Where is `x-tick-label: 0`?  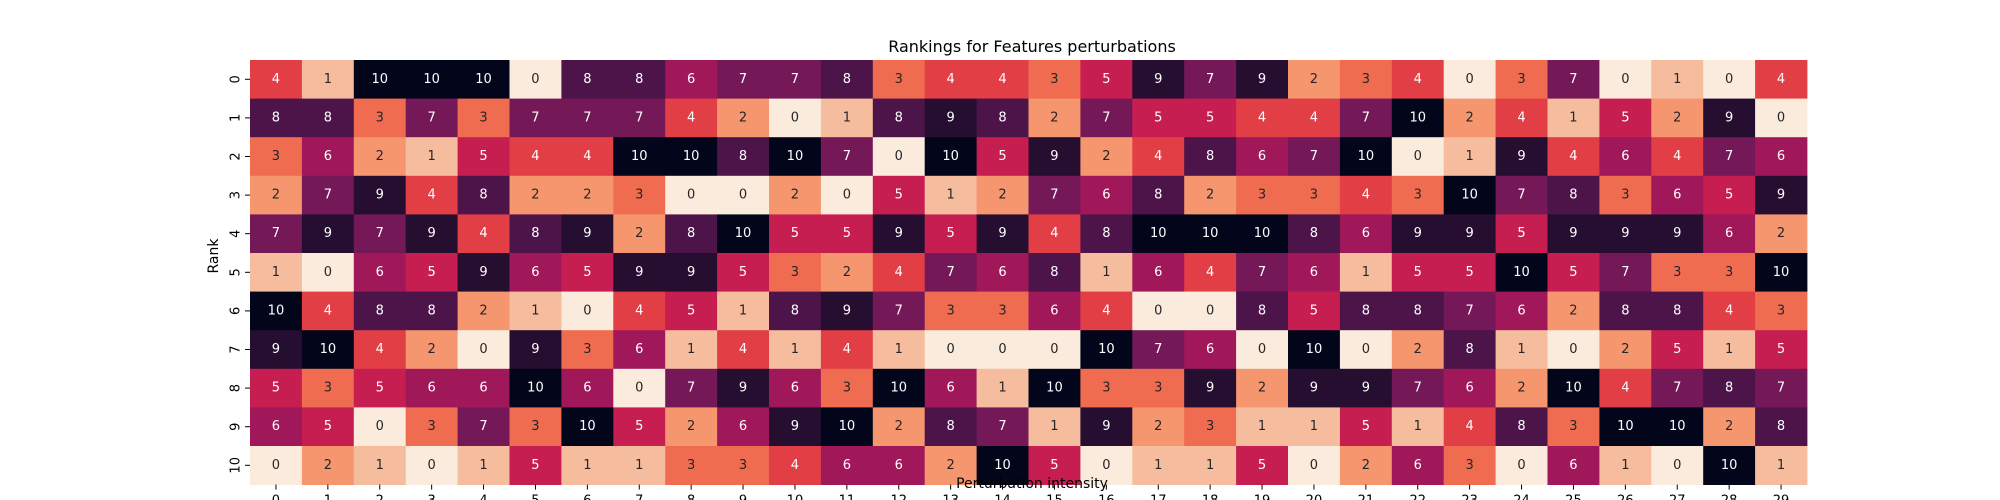 x-tick-label: 0 is located at coordinates (276, 497).